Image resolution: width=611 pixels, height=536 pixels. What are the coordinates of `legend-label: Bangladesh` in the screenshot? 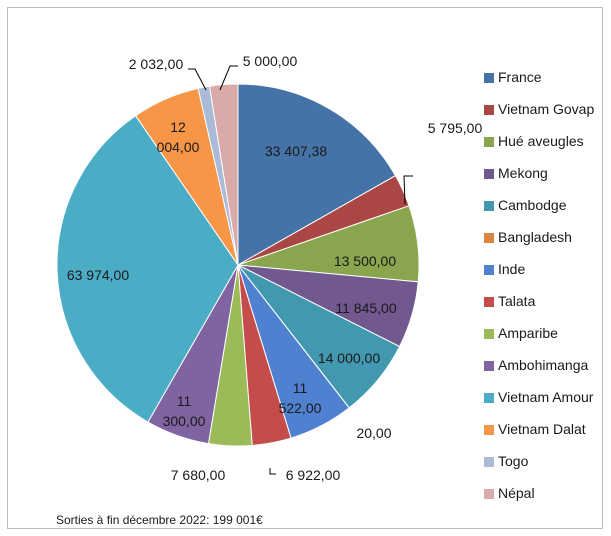 It's located at (535, 237).